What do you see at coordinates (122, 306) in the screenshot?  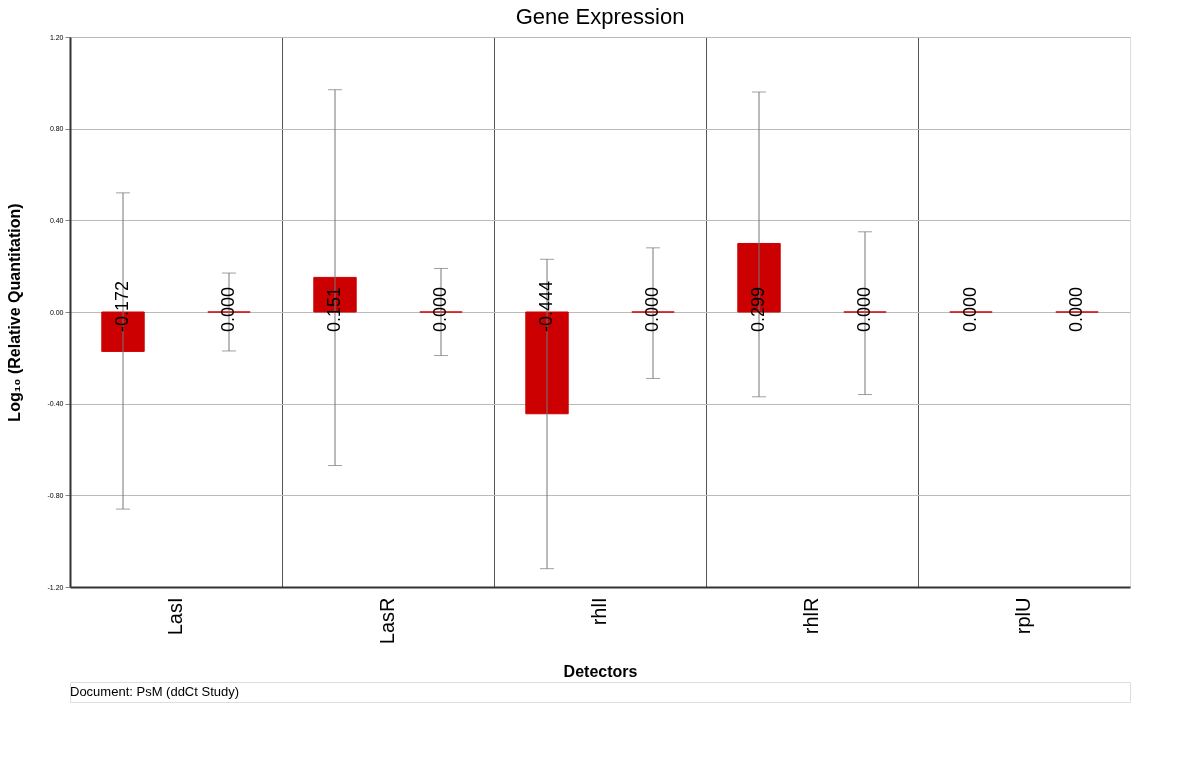 I see `data-label: -0.172` at bounding box center [122, 306].